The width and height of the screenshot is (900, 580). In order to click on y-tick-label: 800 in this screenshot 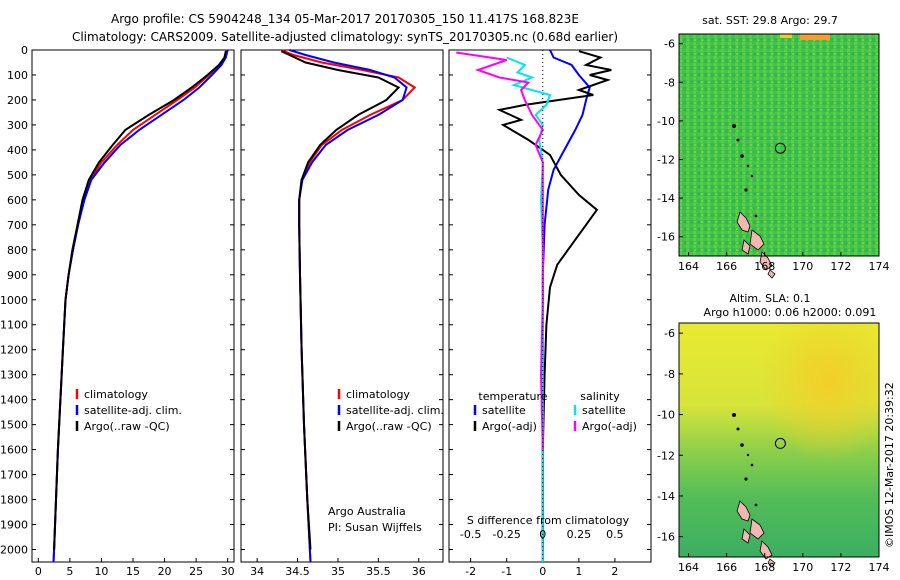, I will do `click(17, 250)`.